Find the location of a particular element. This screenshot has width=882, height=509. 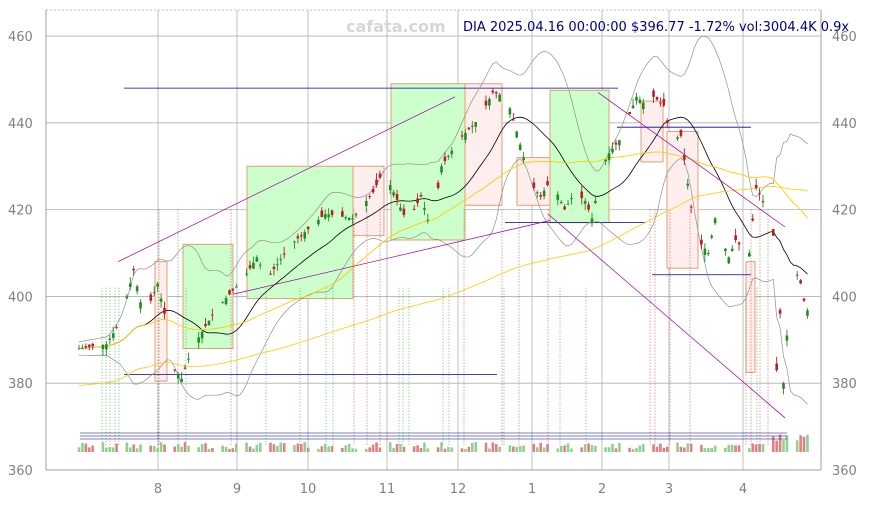

y-tick-label-right: 400 is located at coordinates (844, 297).